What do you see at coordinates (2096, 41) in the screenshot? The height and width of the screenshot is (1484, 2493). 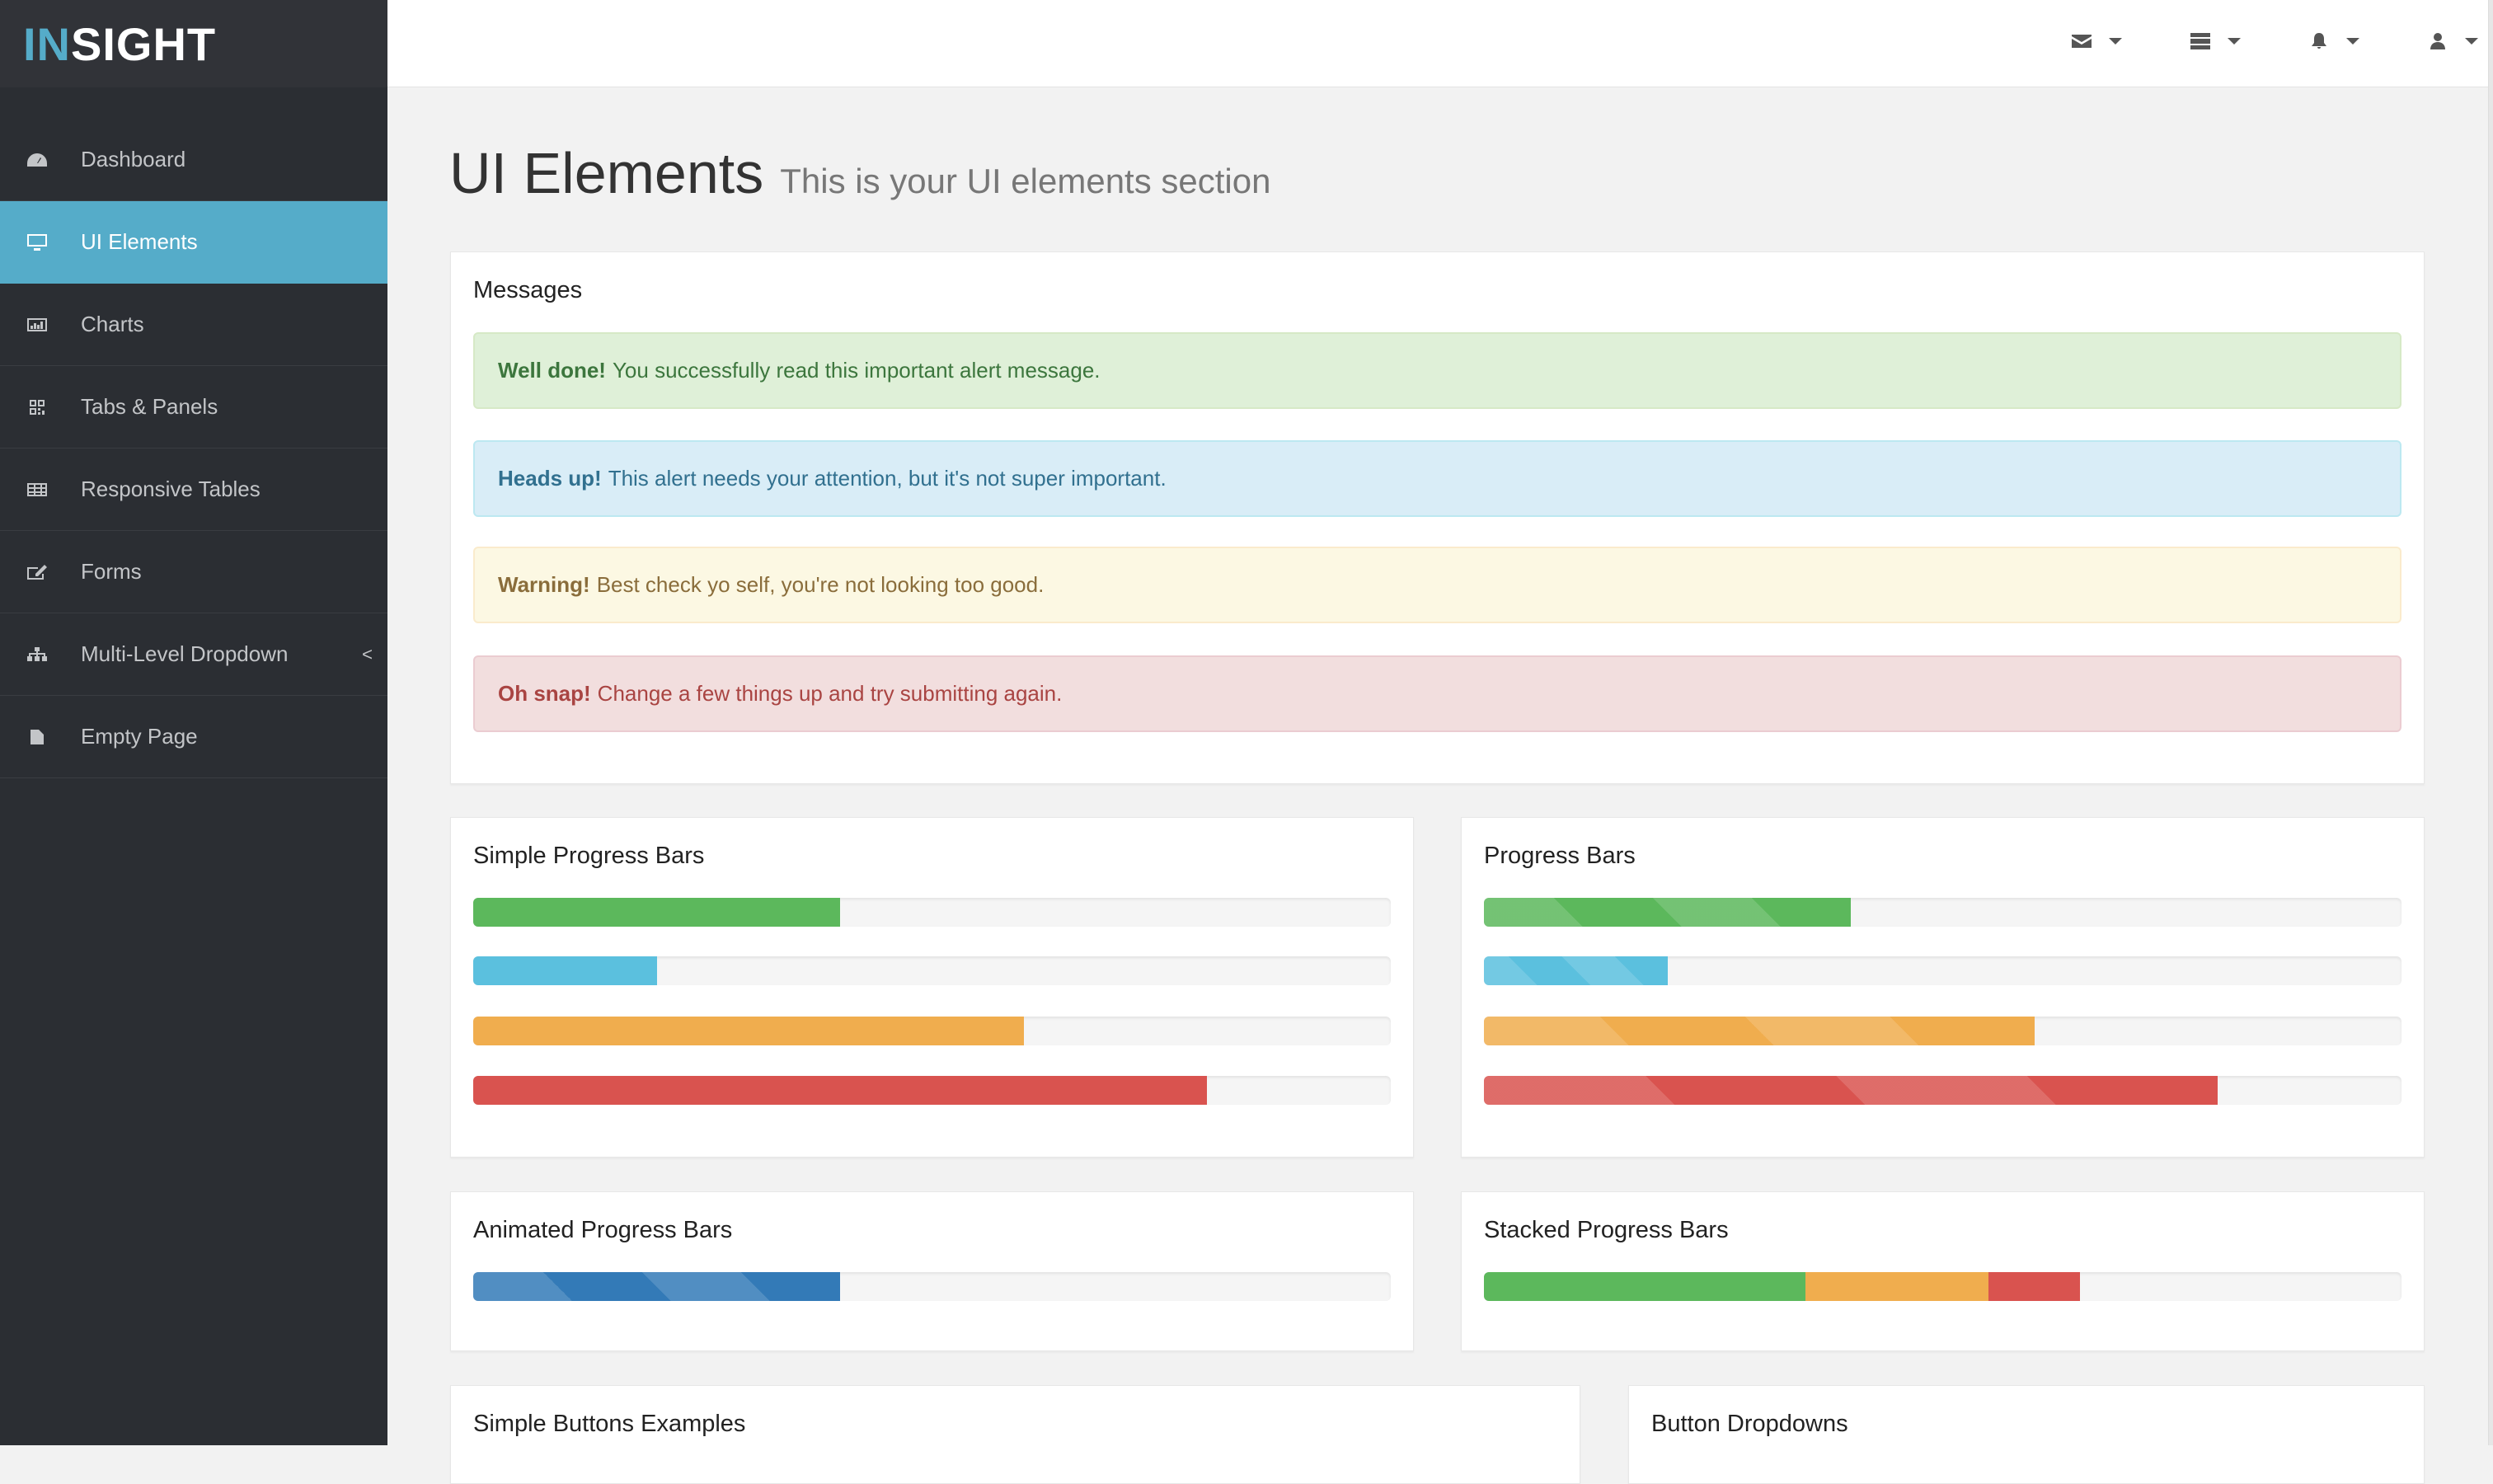 I see `messages-dropdown` at bounding box center [2096, 41].